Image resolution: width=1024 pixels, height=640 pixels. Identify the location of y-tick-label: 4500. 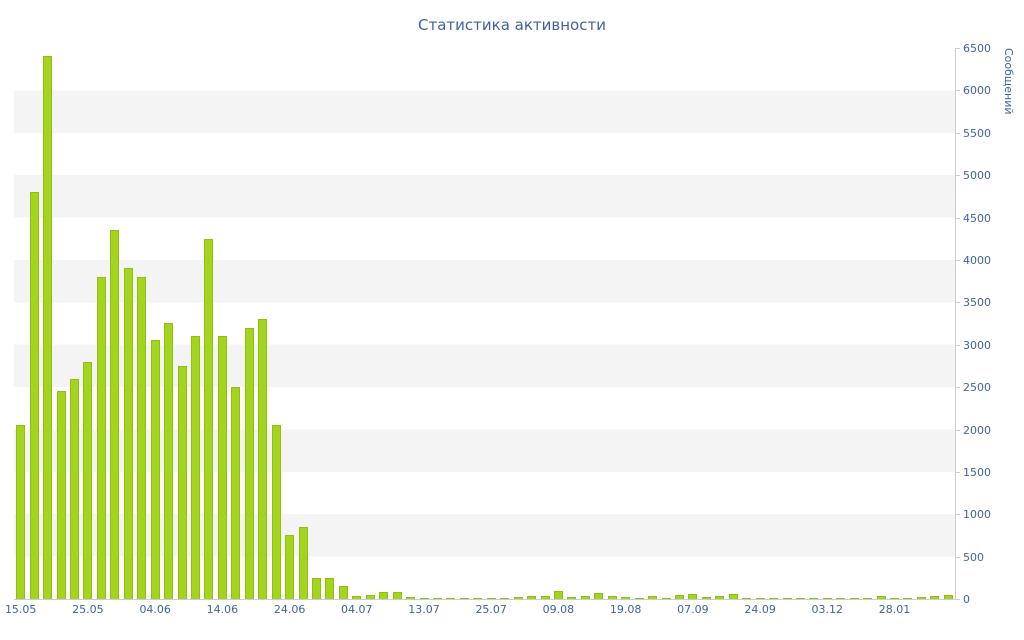
(977, 218).